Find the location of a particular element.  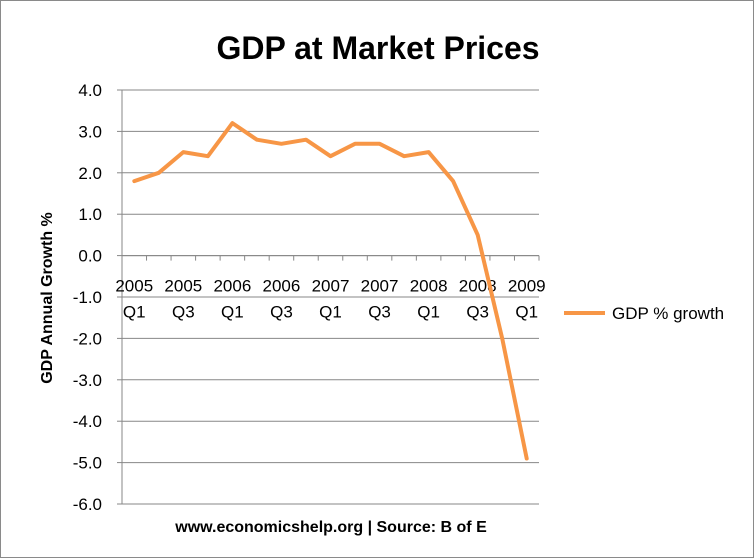

y-tick-label: 2.0 is located at coordinates (90, 173).